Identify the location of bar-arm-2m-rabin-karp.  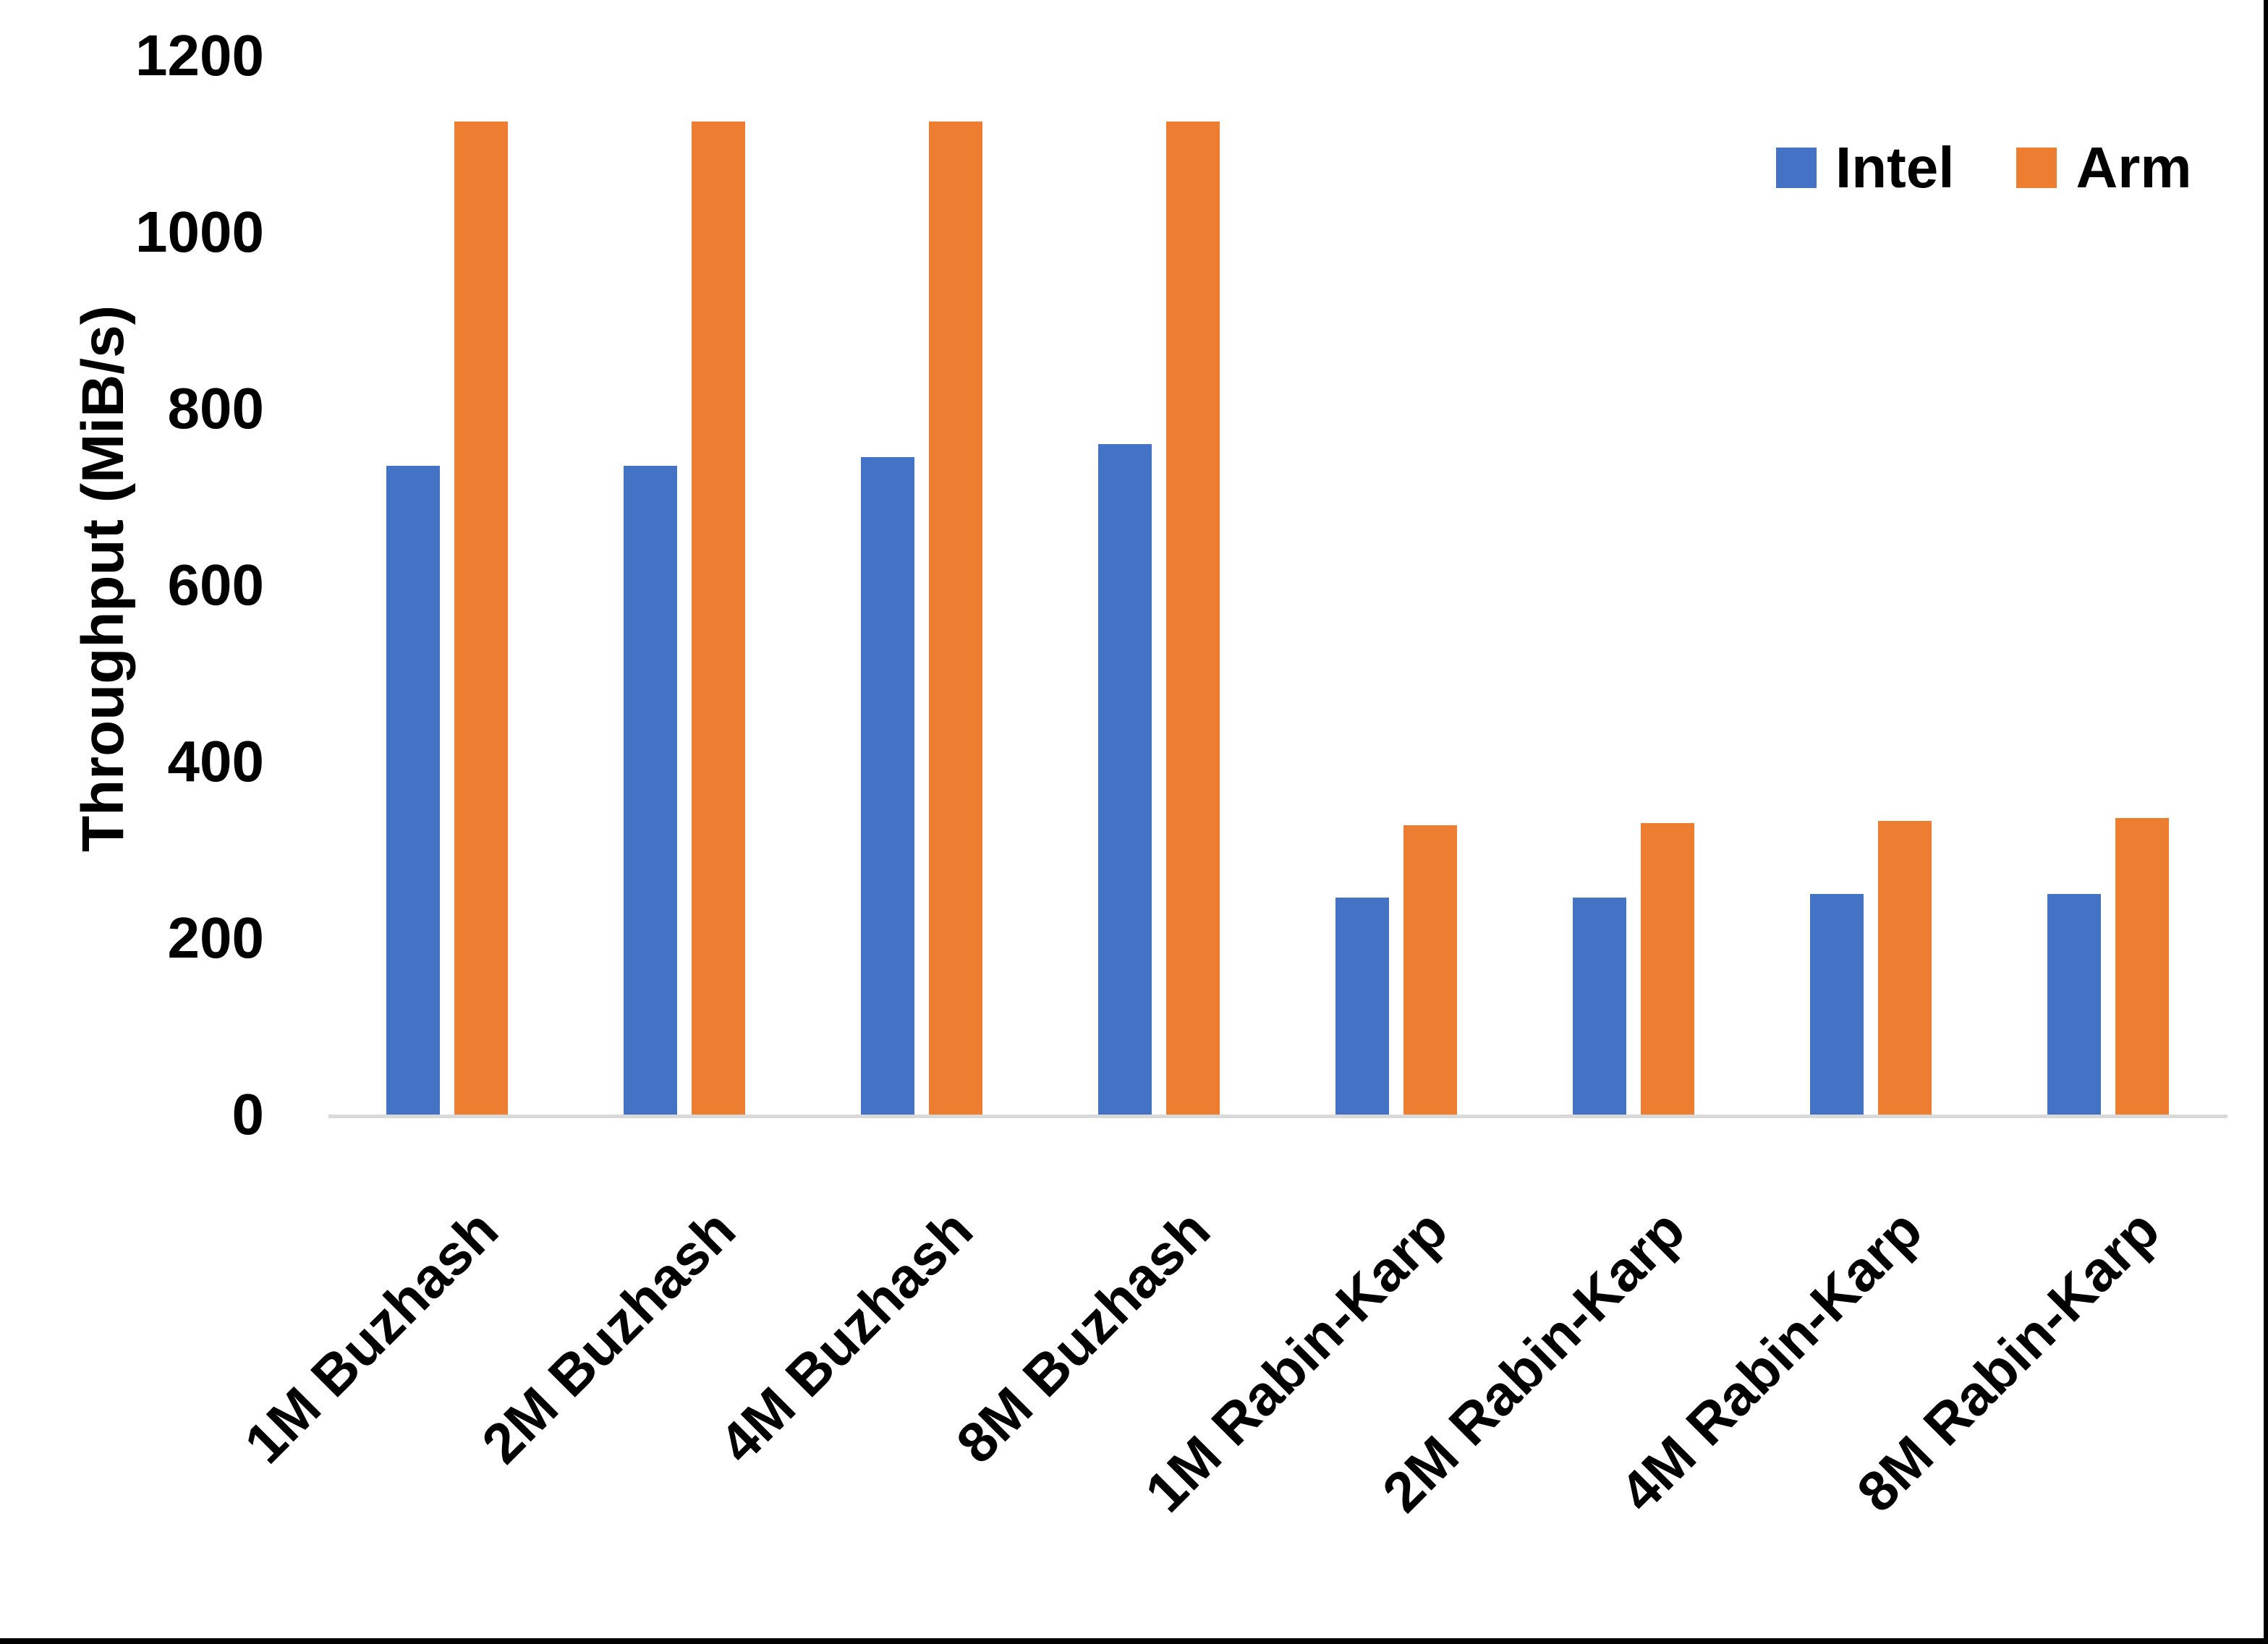
(1667, 969).